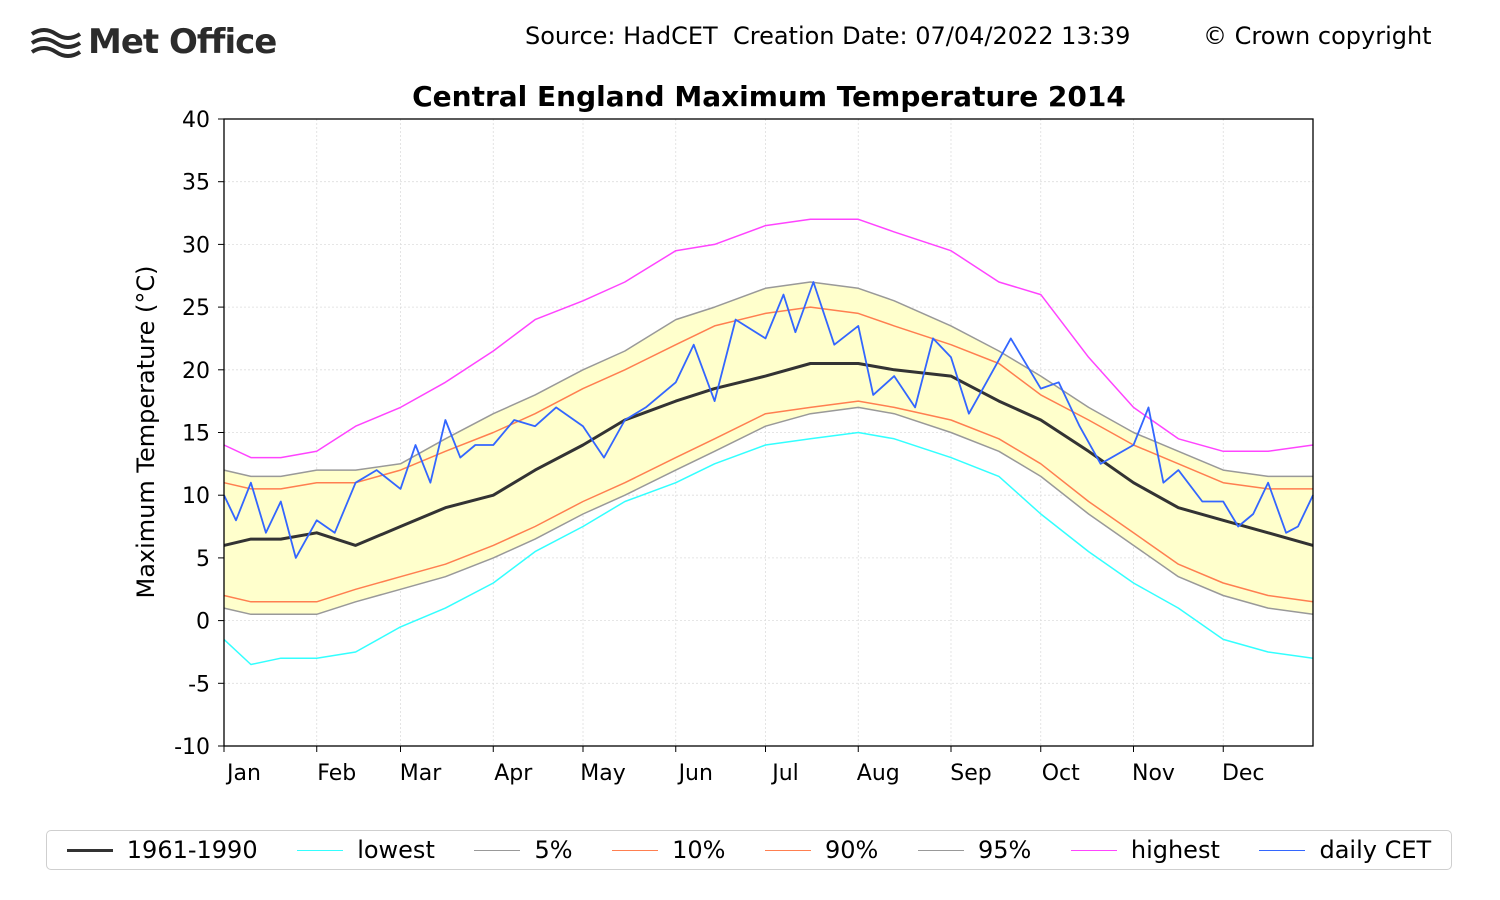 This screenshot has height=900, width=1500. What do you see at coordinates (336, 773) in the screenshot?
I see `x-tick-label: Feb` at bounding box center [336, 773].